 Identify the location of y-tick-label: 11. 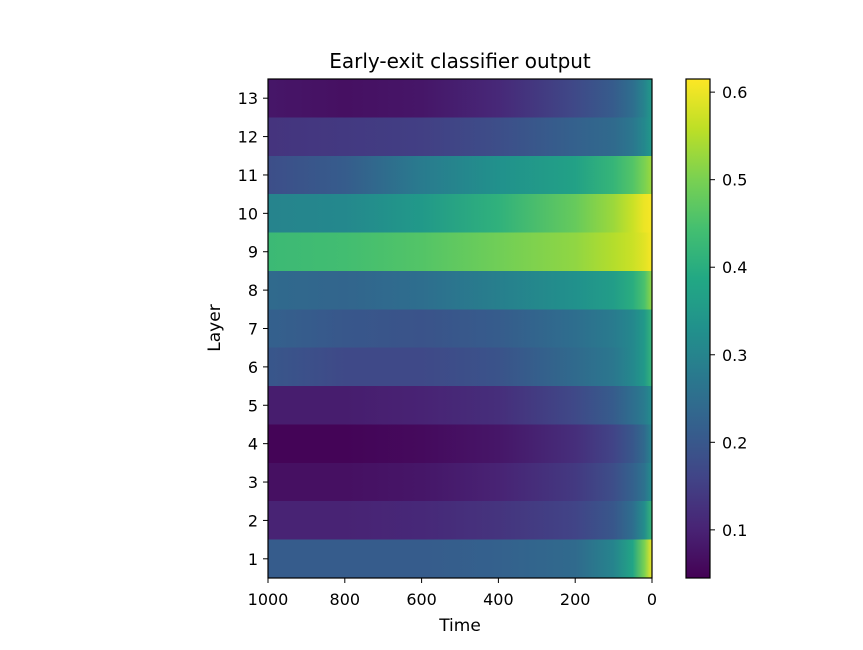
(248, 175).